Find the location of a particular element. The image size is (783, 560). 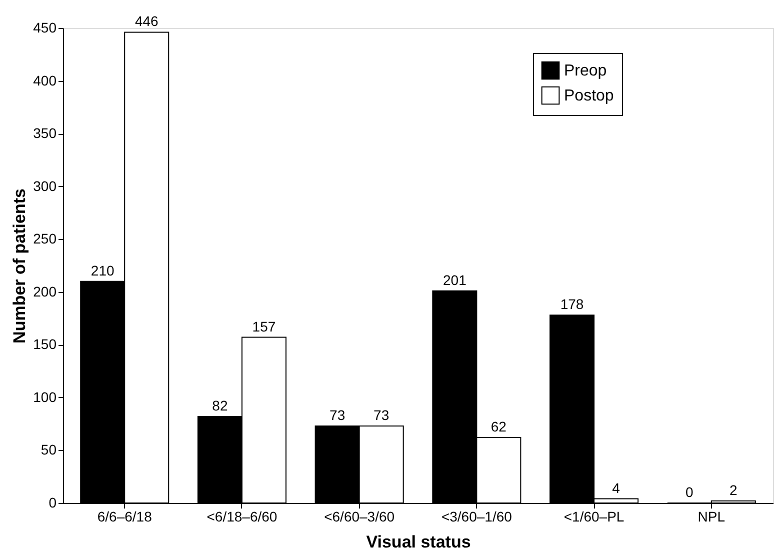

data-label: 446 is located at coordinates (146, 21).